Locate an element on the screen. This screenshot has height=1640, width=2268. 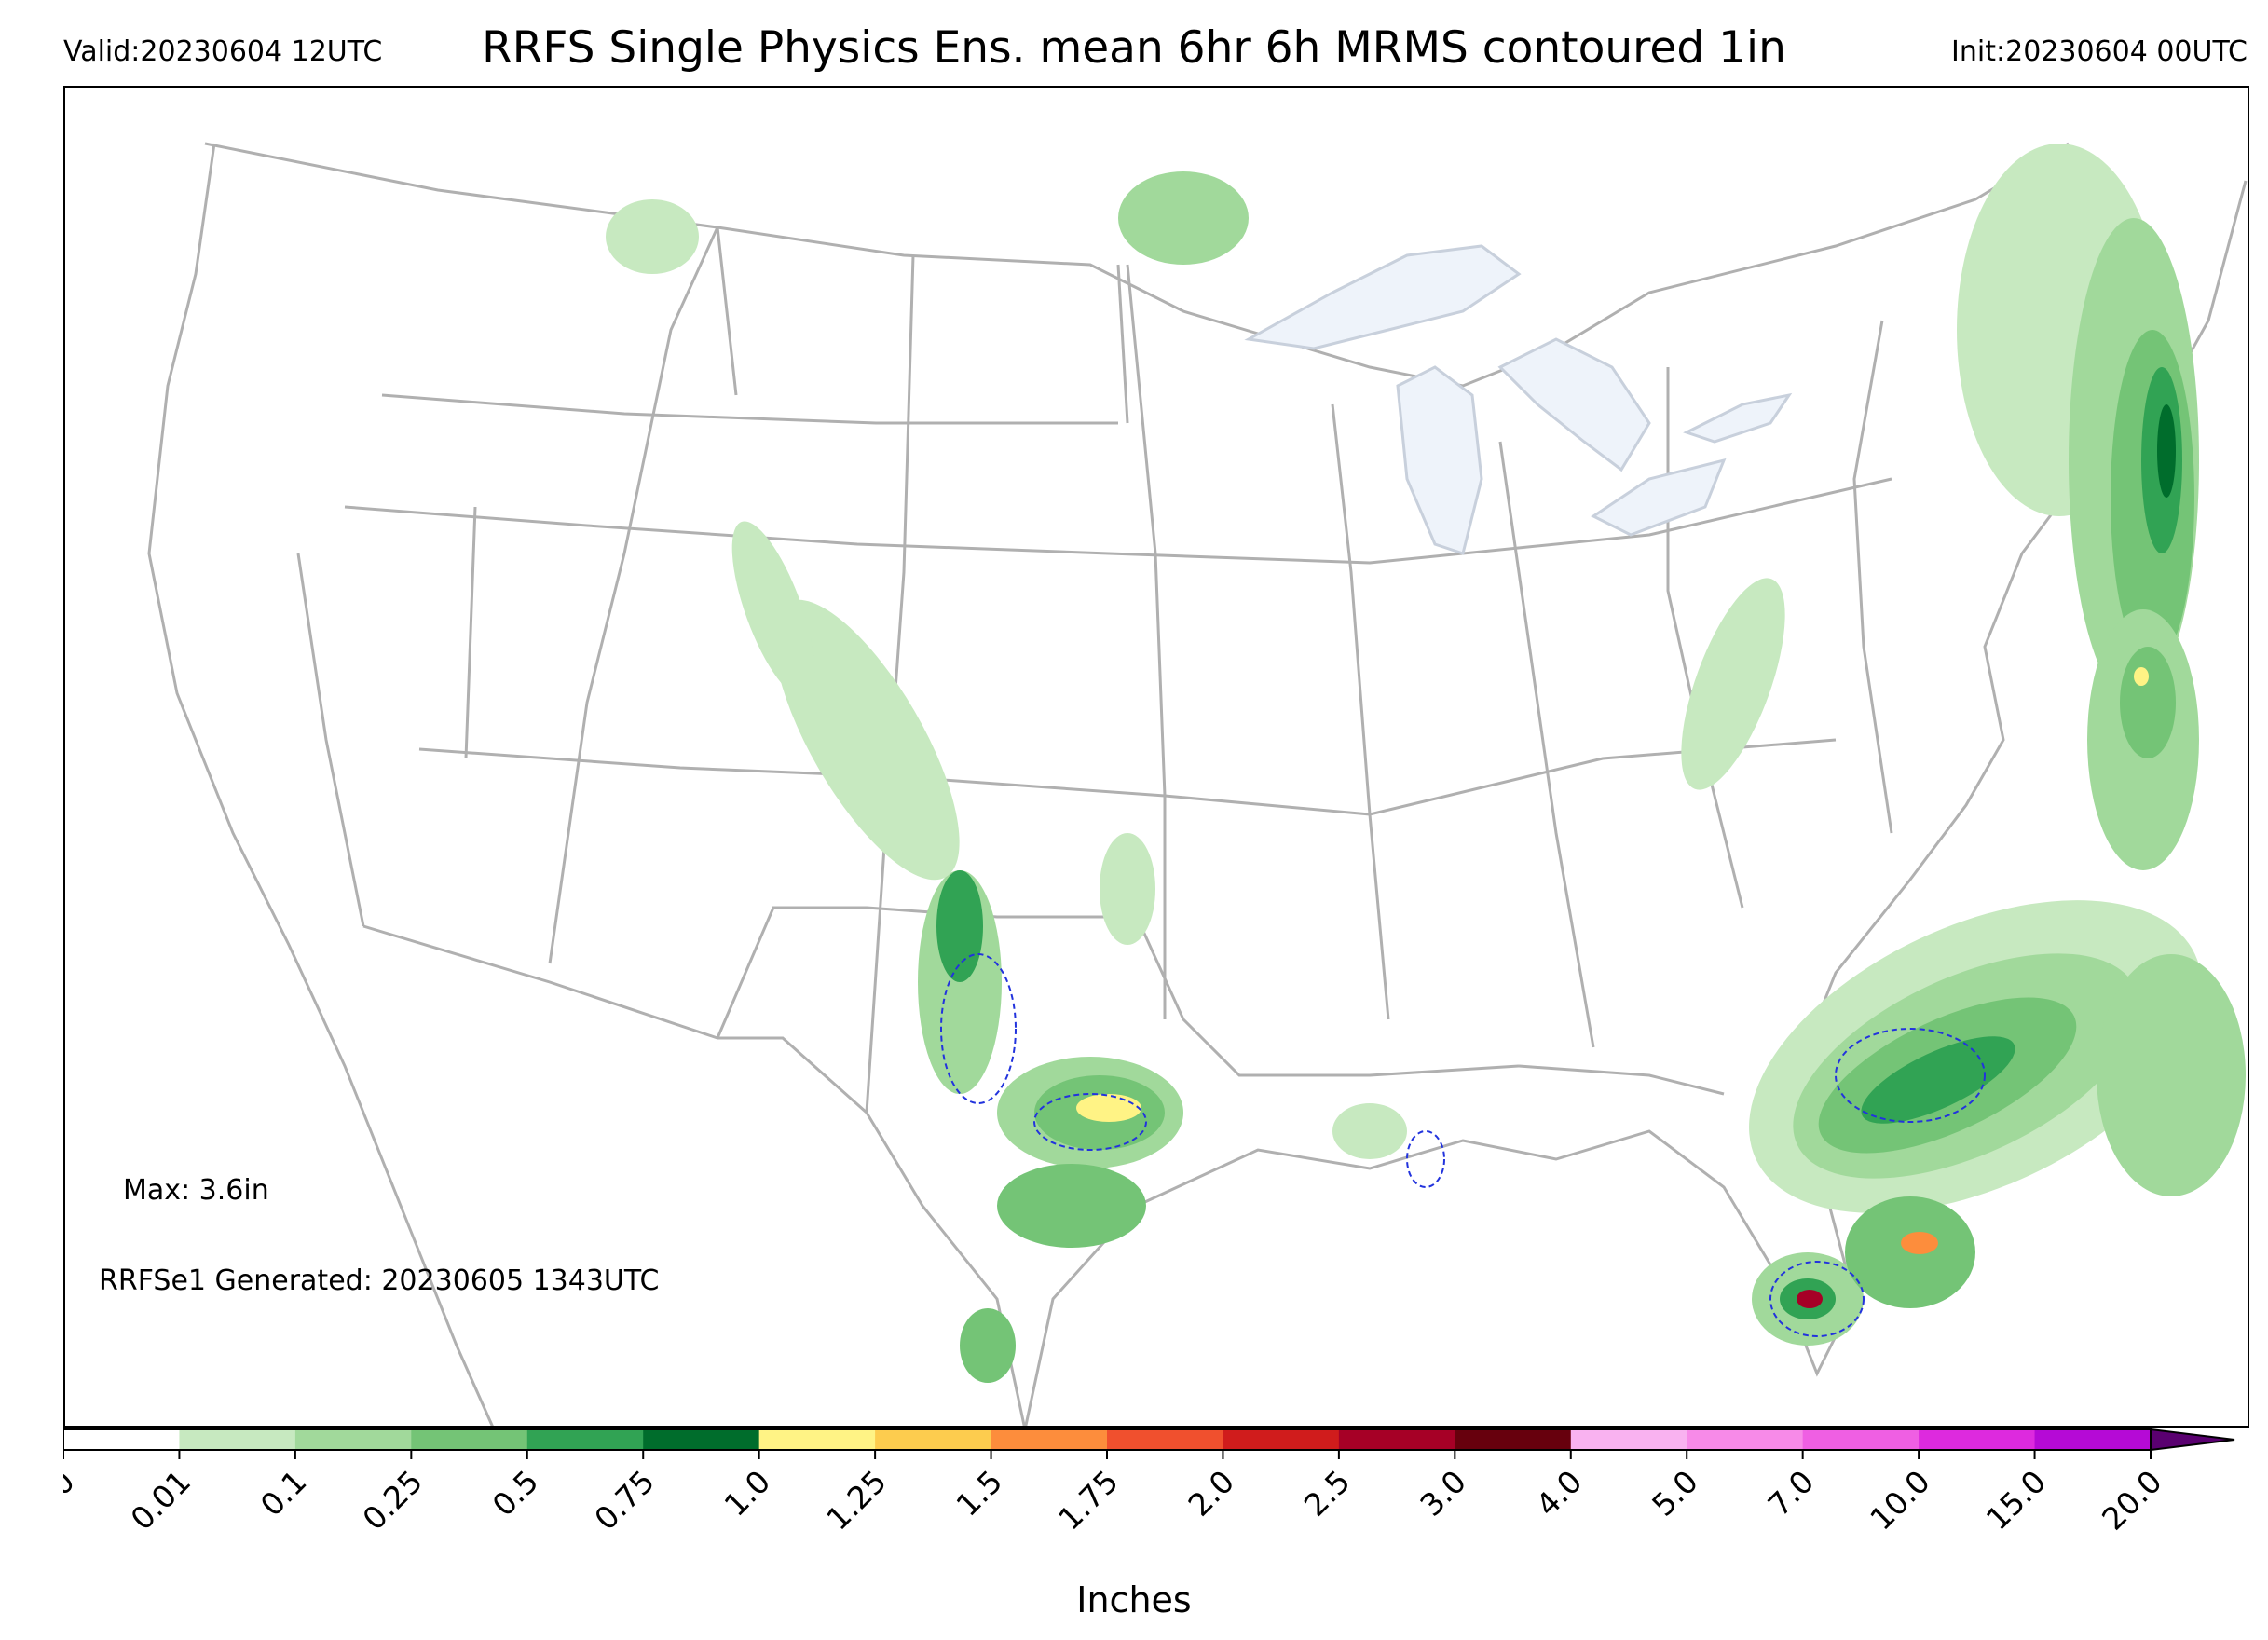
colorbar-tick-label: 10.0 is located at coordinates (1900, 1500).